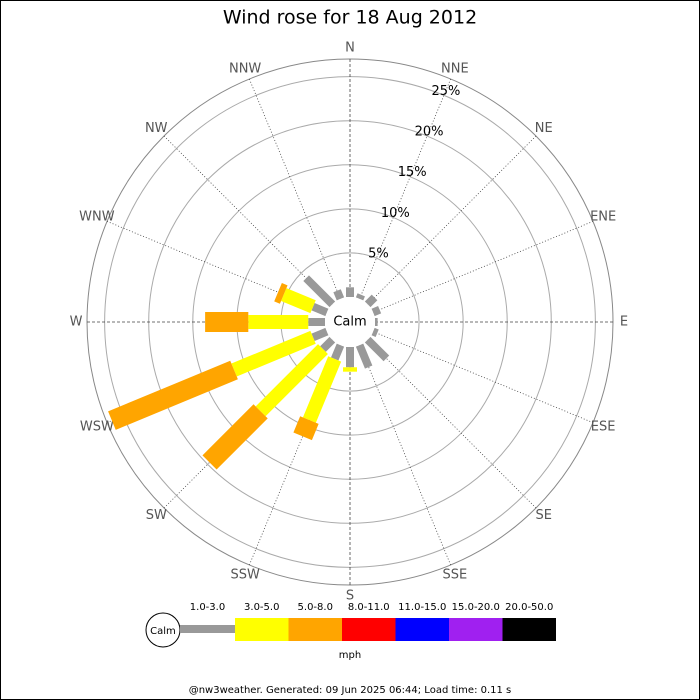 The image size is (700, 700). Describe the element at coordinates (350, 655) in the screenshot. I see `unit-label: mph` at that location.